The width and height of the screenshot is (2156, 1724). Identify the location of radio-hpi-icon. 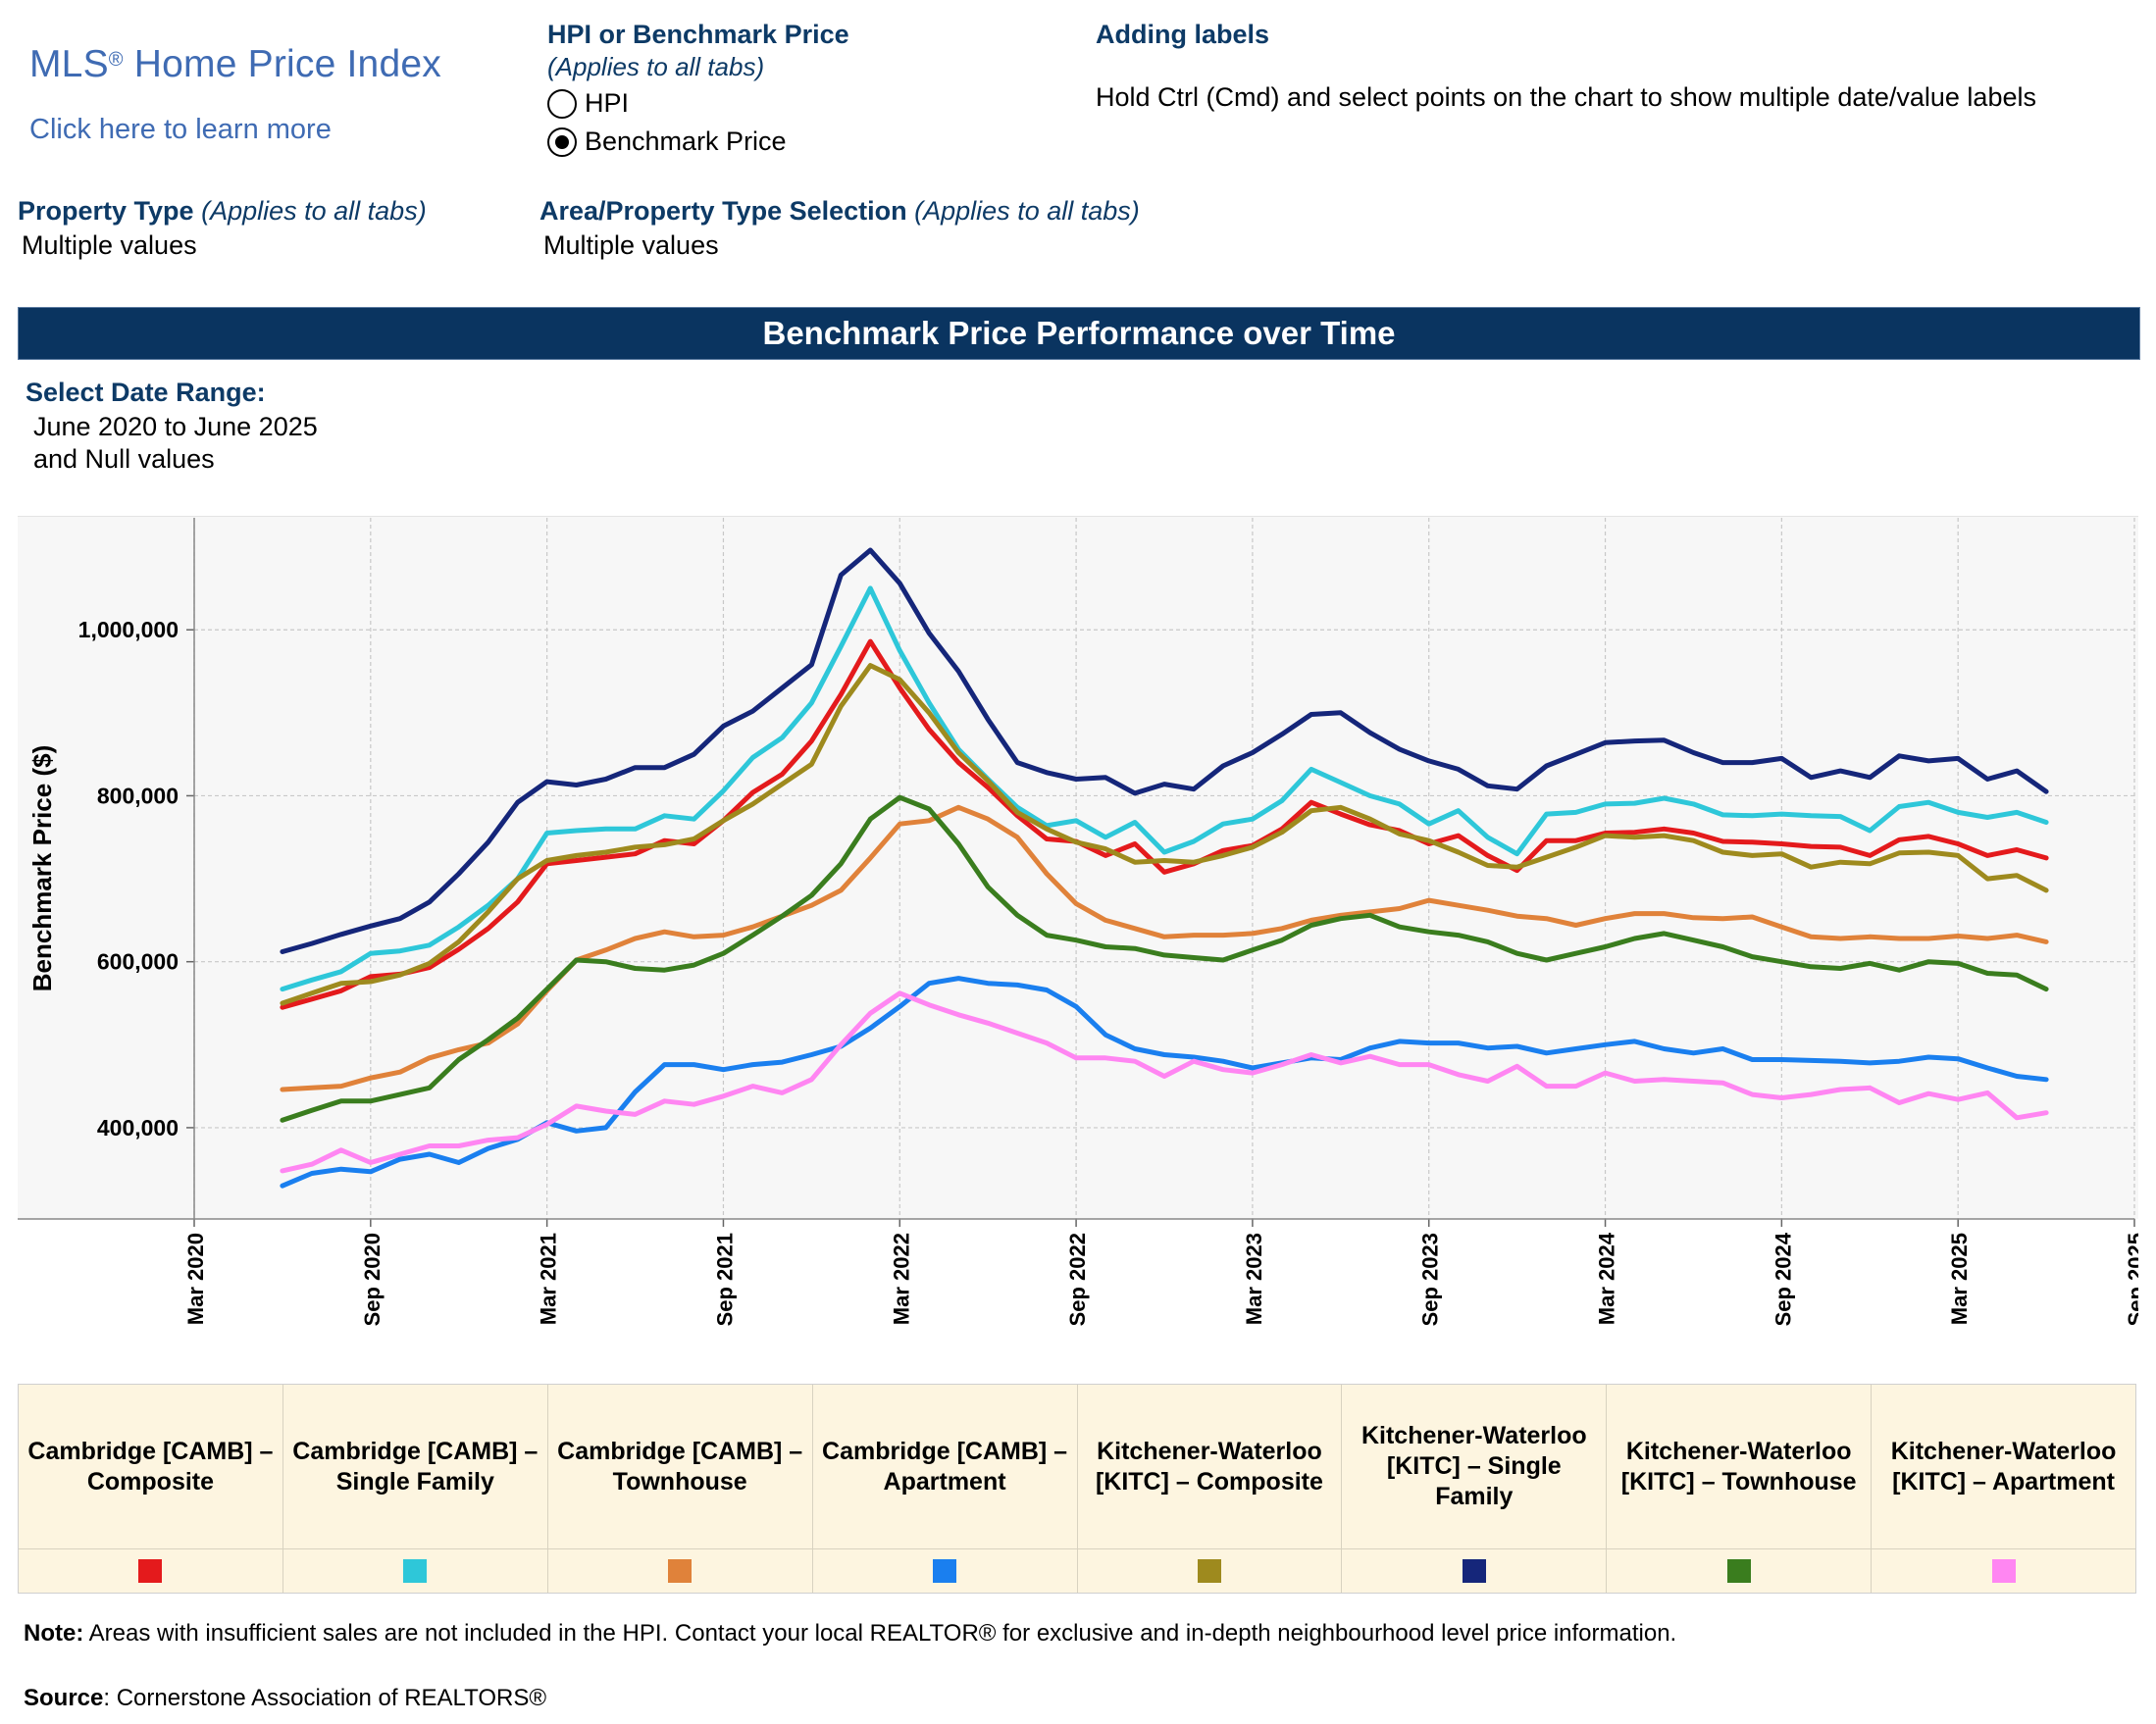
(562, 103).